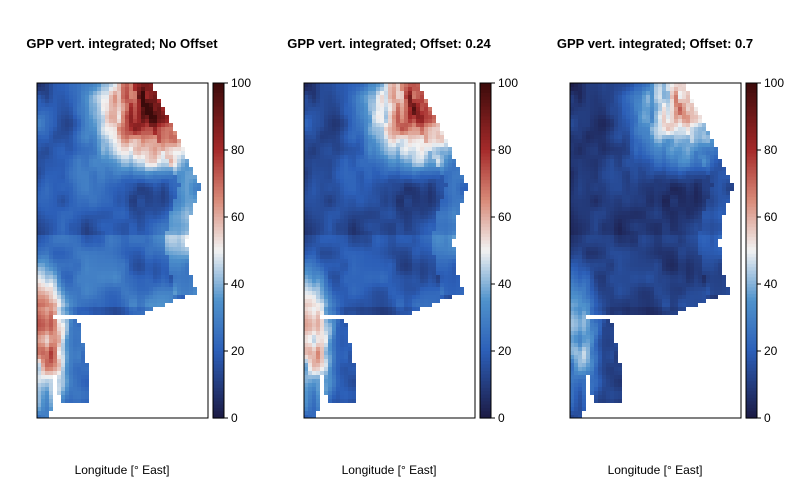 This screenshot has height=500, width=800. What do you see at coordinates (218, 185) in the screenshot?
I see `colorbar-segment` at bounding box center [218, 185].